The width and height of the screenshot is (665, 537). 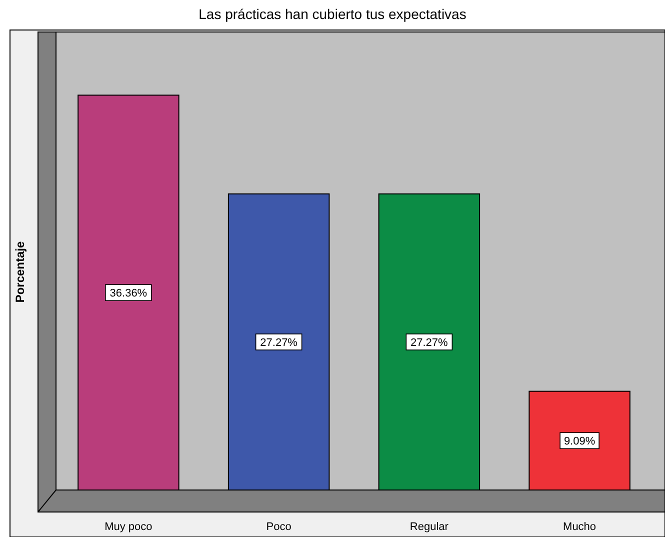 What do you see at coordinates (279, 527) in the screenshot?
I see `x-tick-label: Poco` at bounding box center [279, 527].